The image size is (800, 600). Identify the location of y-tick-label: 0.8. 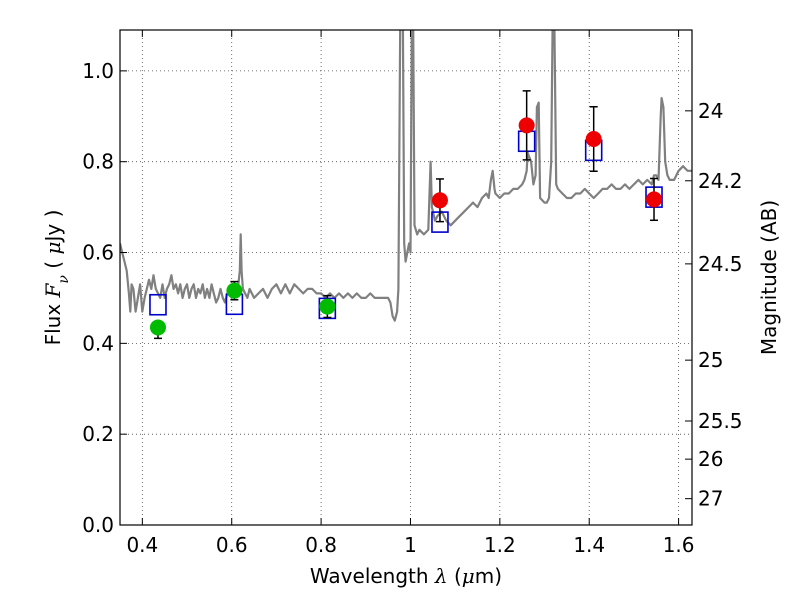
(98, 162).